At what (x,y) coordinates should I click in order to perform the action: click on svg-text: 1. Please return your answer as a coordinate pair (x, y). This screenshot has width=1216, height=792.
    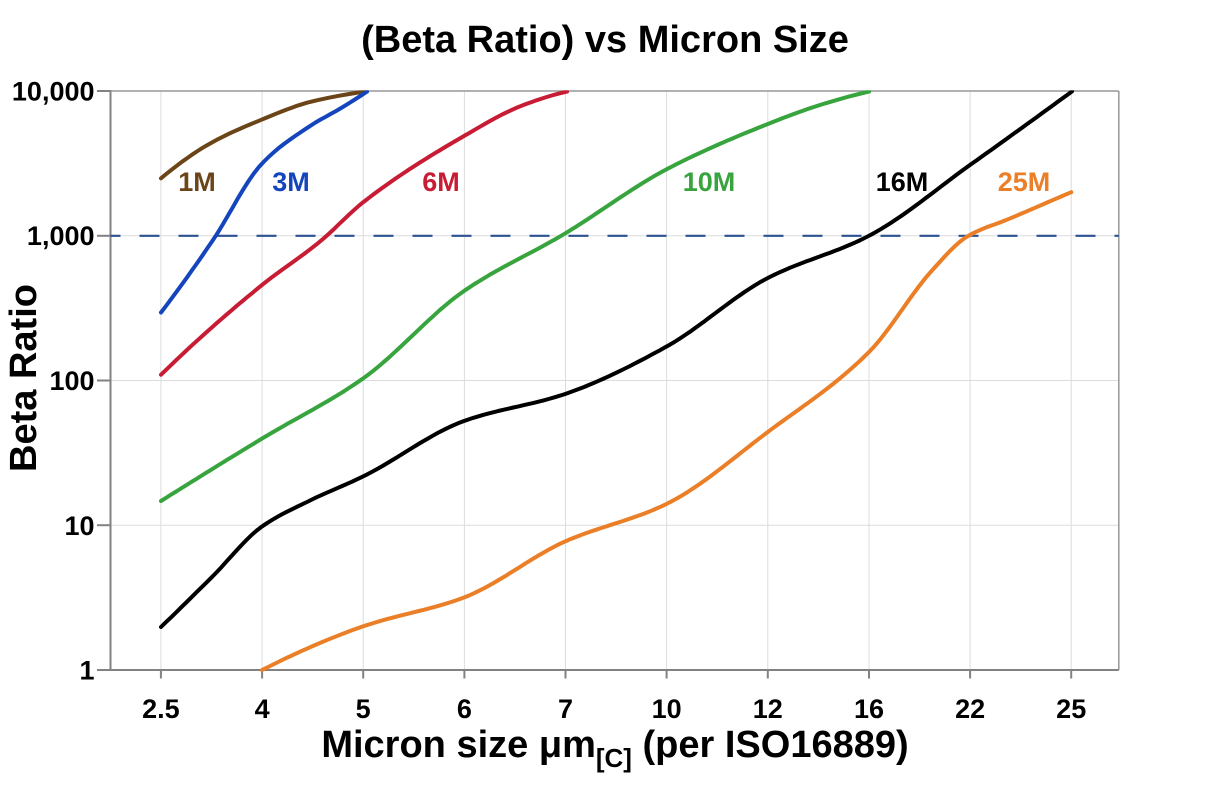
    Looking at the image, I should click on (86, 671).